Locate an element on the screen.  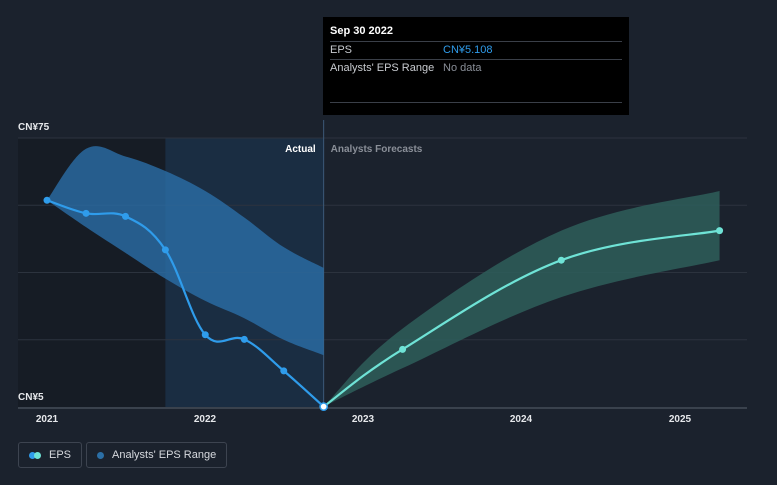
legend-item-range: Analysts' EPS Range is located at coordinates (157, 455).